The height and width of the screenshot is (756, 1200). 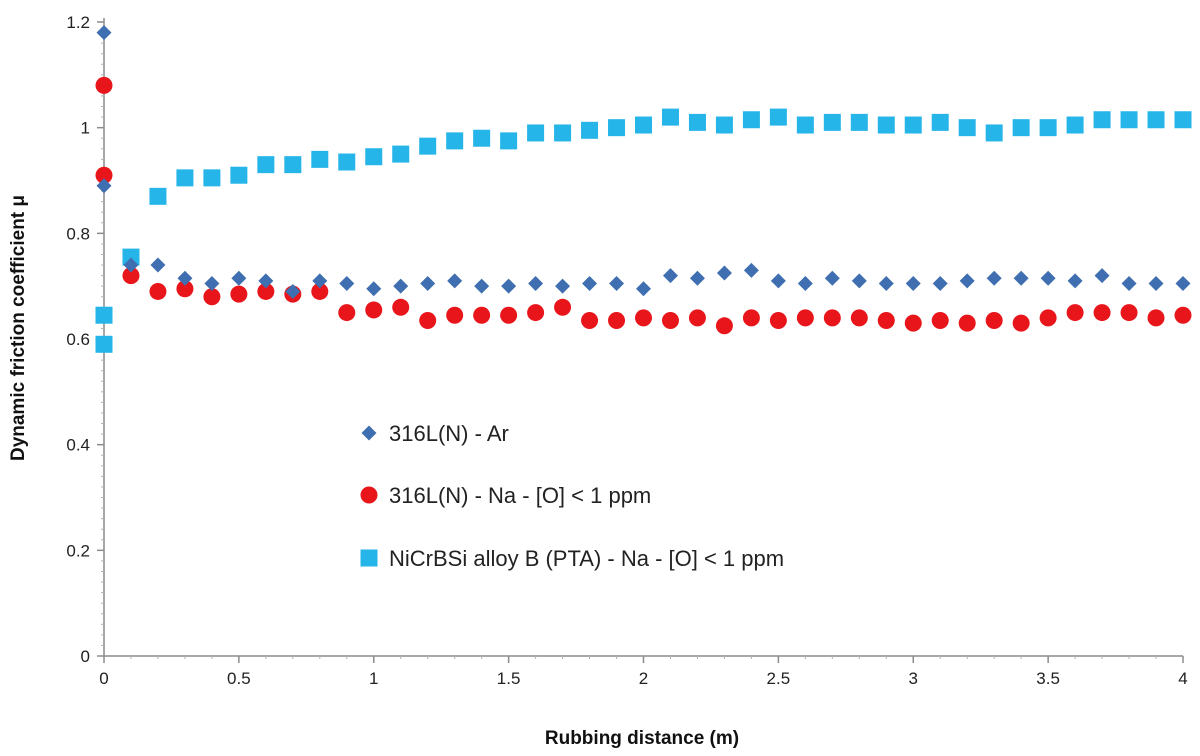 I want to click on y-tick-label: 0.4, so click(x=78, y=445).